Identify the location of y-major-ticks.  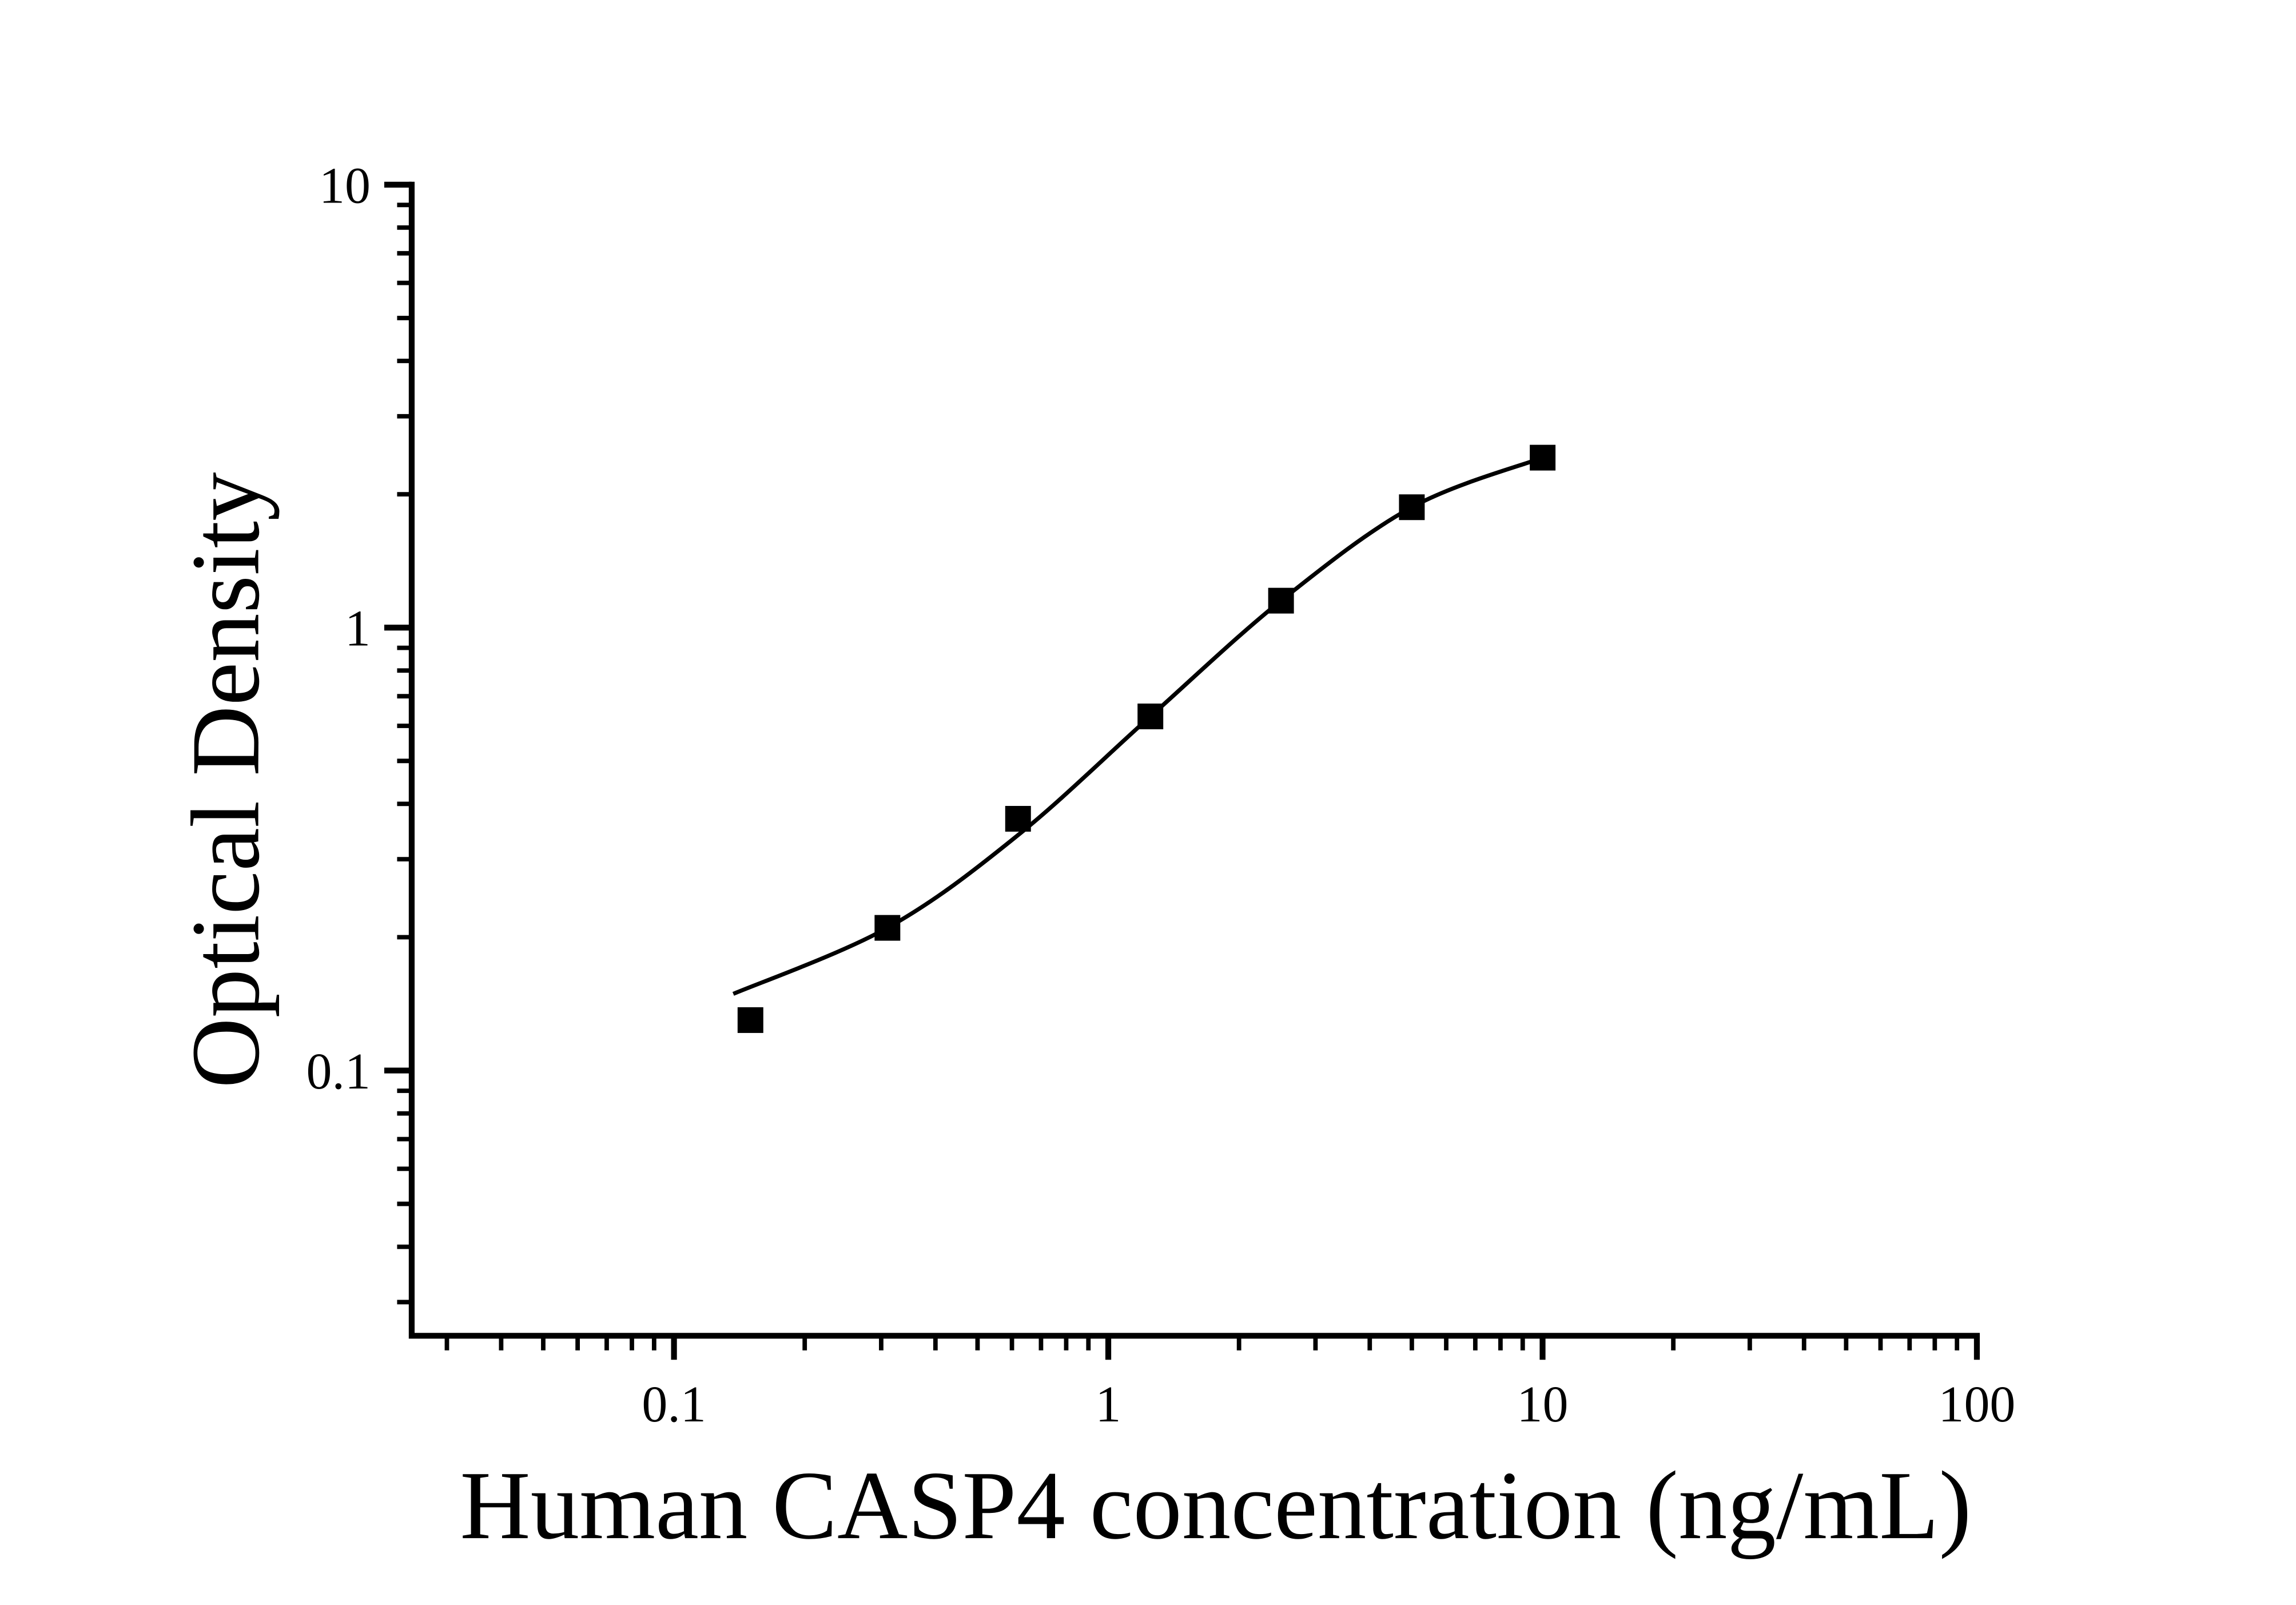
(398, 627).